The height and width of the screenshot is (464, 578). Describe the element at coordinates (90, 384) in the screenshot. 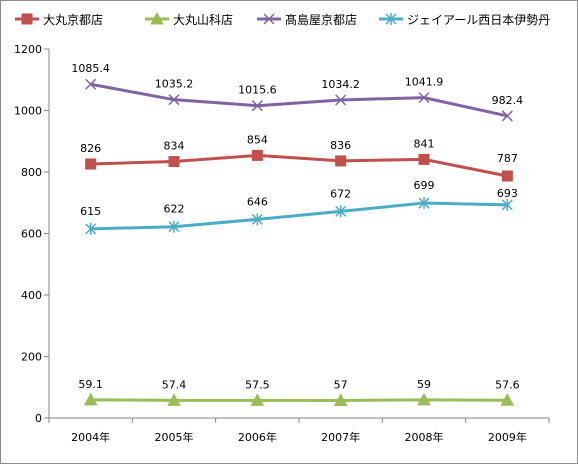

I see `data-label: 59.1` at that location.